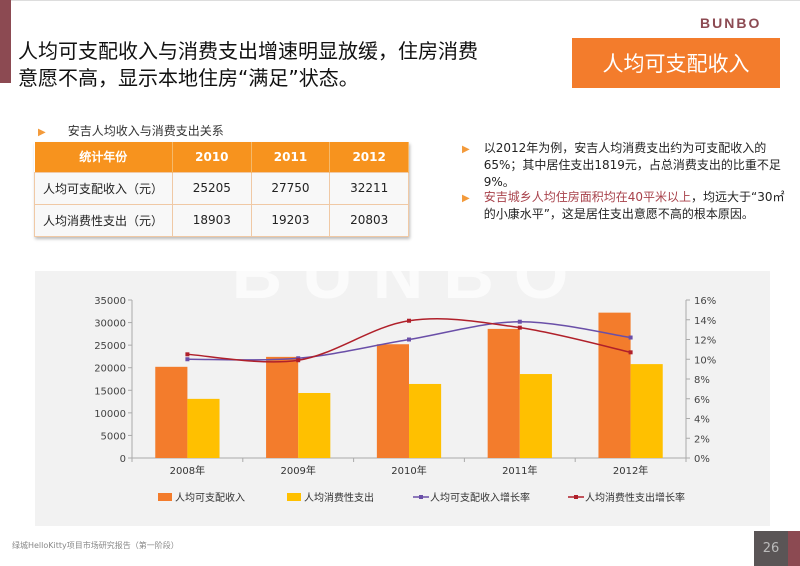 Image resolution: width=800 pixels, height=566 pixels. What do you see at coordinates (702, 439) in the screenshot?
I see `y2-tick-label: 2%` at bounding box center [702, 439].